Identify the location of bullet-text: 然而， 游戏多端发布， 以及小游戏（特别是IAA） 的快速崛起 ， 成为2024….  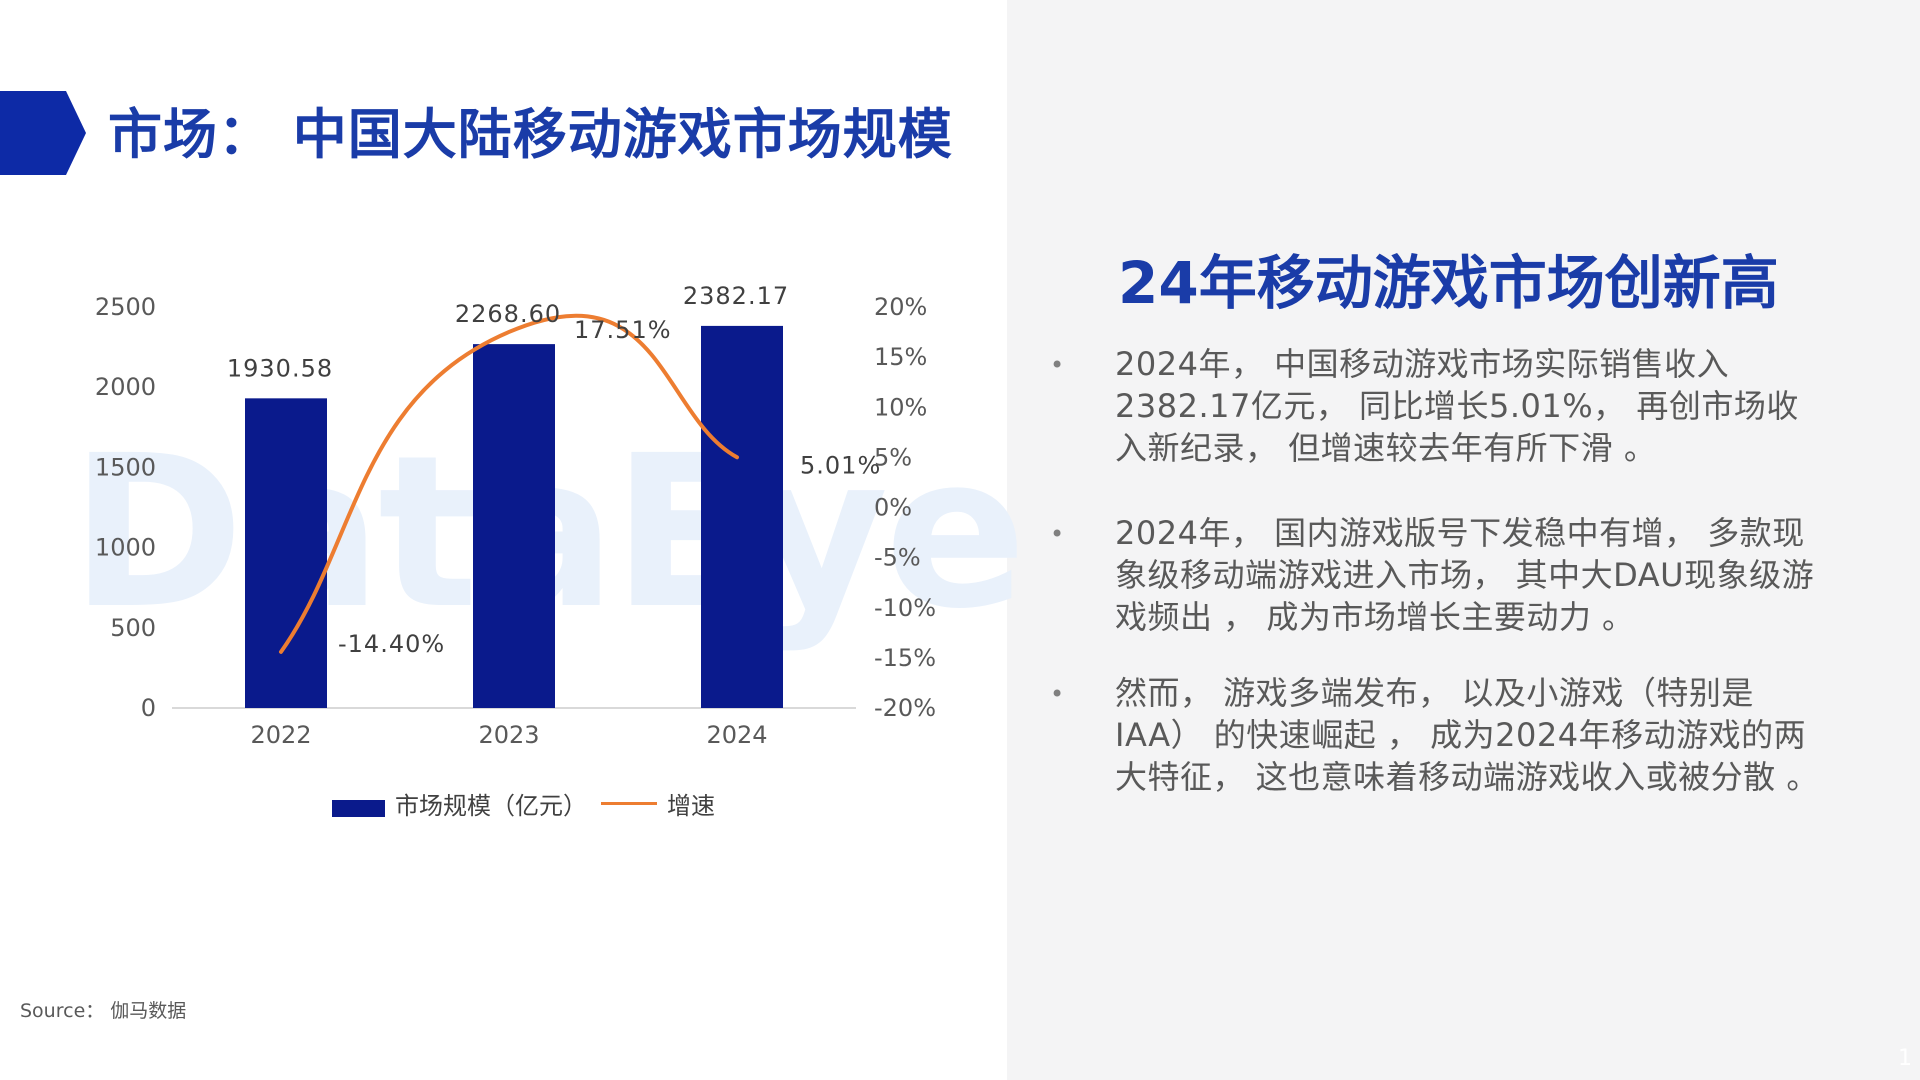
(1467, 735).